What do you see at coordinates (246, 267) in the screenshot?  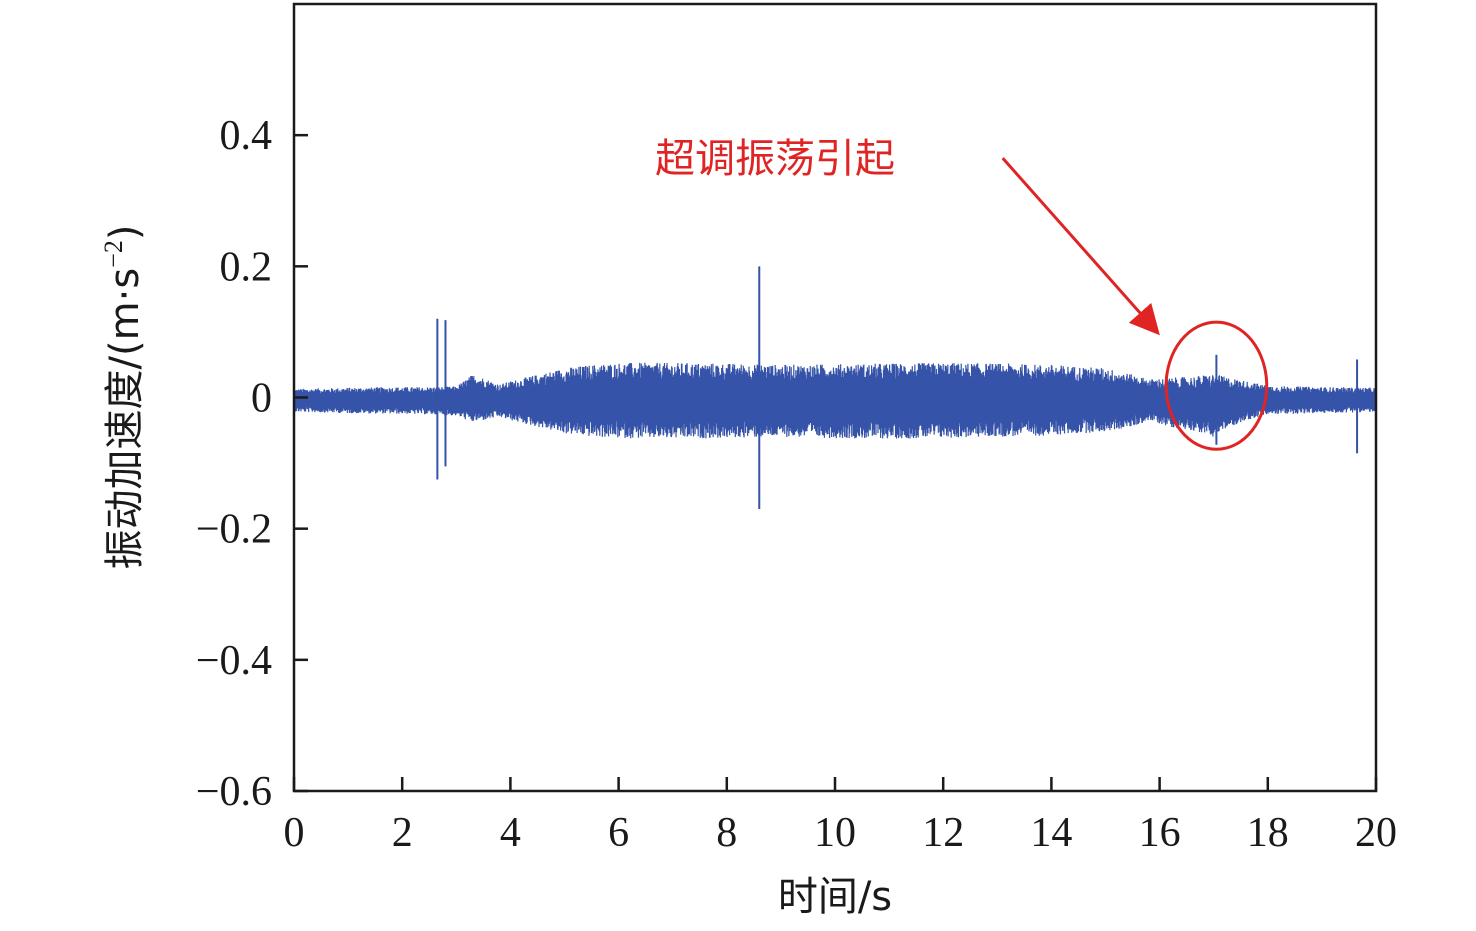 I see `y-tick-label: 0.2` at bounding box center [246, 267].